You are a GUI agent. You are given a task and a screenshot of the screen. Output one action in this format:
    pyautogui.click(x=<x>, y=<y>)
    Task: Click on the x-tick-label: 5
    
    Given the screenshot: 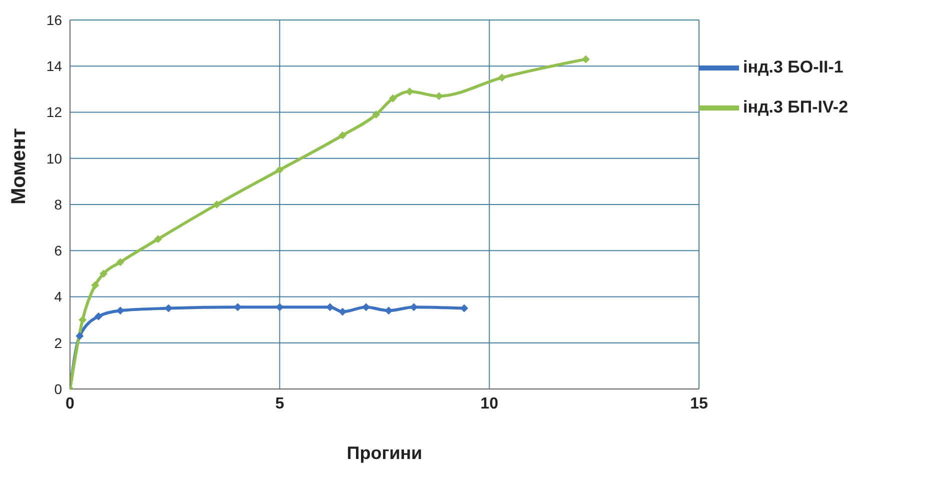 What is the action you would take?
    pyautogui.click(x=279, y=403)
    